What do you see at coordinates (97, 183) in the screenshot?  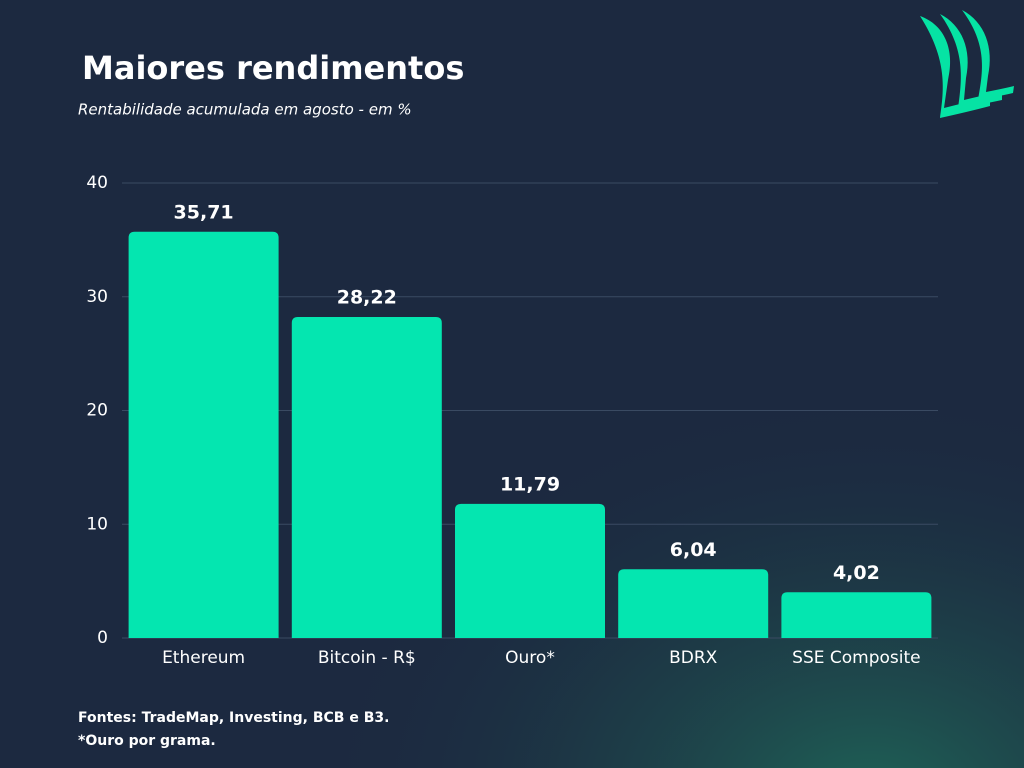 I see `y-tick-label: 40` at bounding box center [97, 183].